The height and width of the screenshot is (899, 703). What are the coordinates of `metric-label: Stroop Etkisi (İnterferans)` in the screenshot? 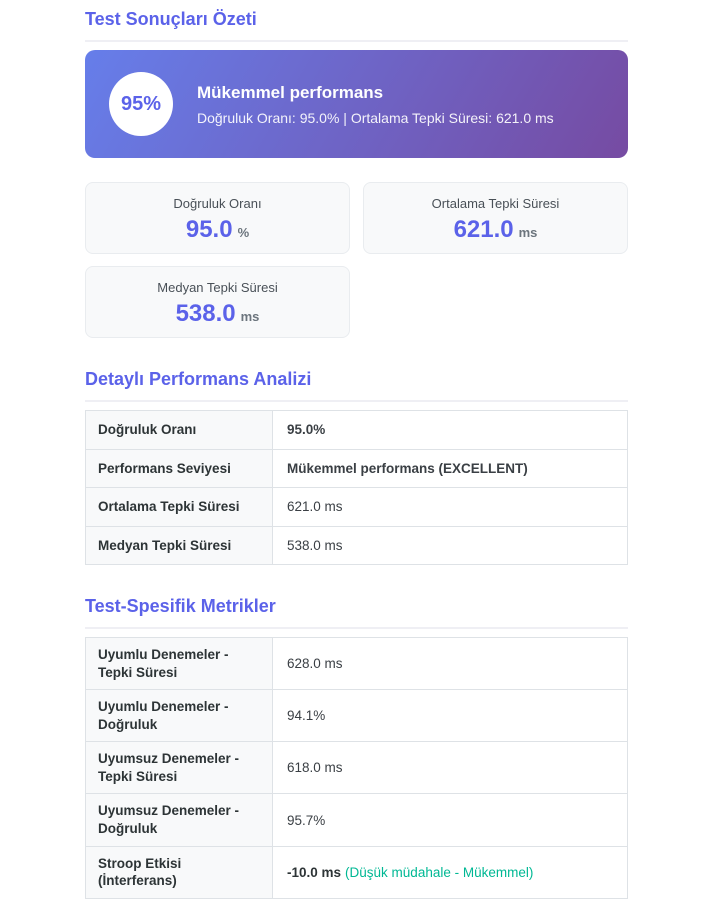 It's located at (179, 872).